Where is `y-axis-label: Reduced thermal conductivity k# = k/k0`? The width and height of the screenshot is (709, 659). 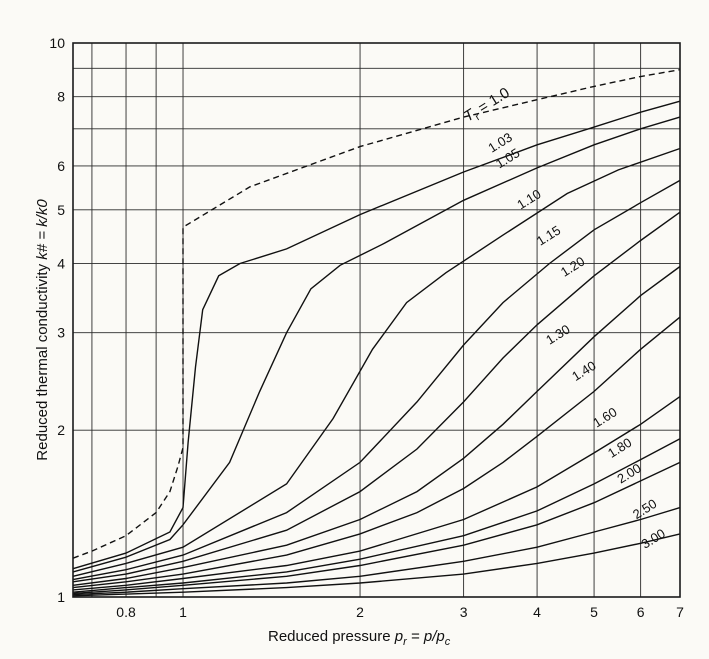
y-axis-label: Reduced thermal conductivity k# = k/k0 is located at coordinates (42, 330).